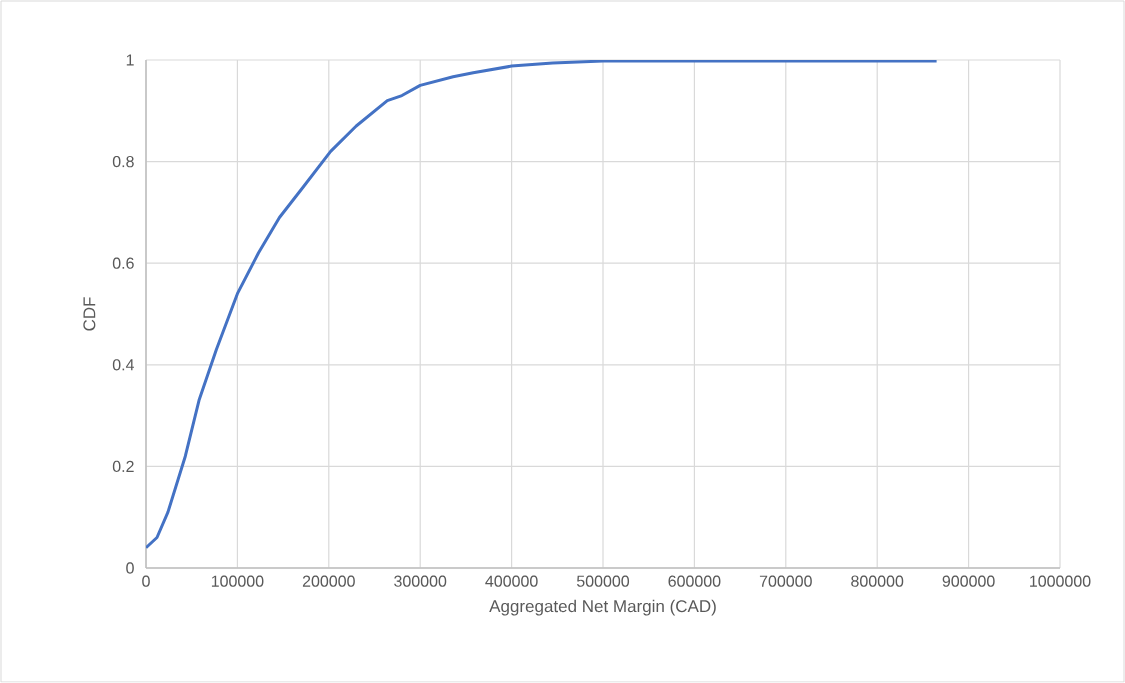 The image size is (1125, 683). Describe the element at coordinates (89, 314) in the screenshot. I see `y-axis-title: CDF` at that location.